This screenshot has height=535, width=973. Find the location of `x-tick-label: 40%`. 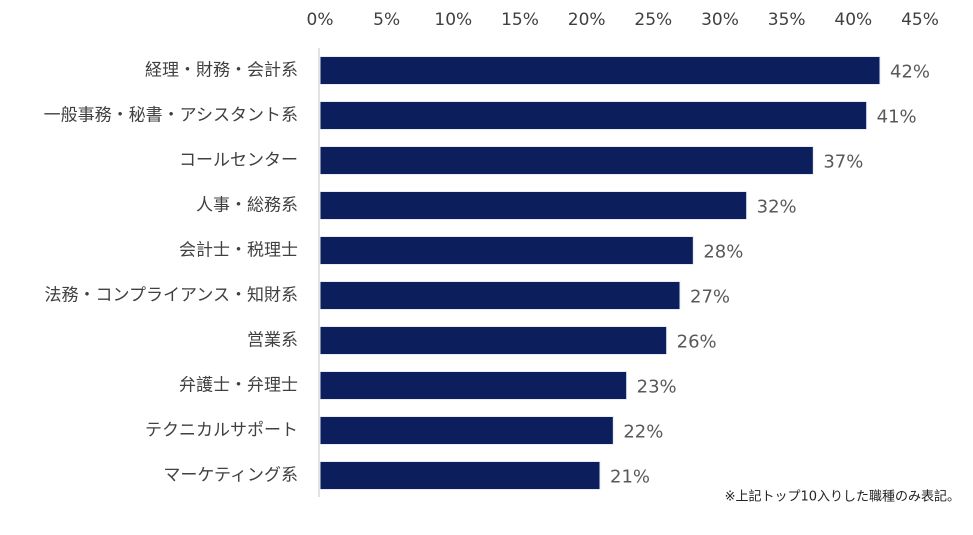

x-tick-label: 40% is located at coordinates (853, 20).